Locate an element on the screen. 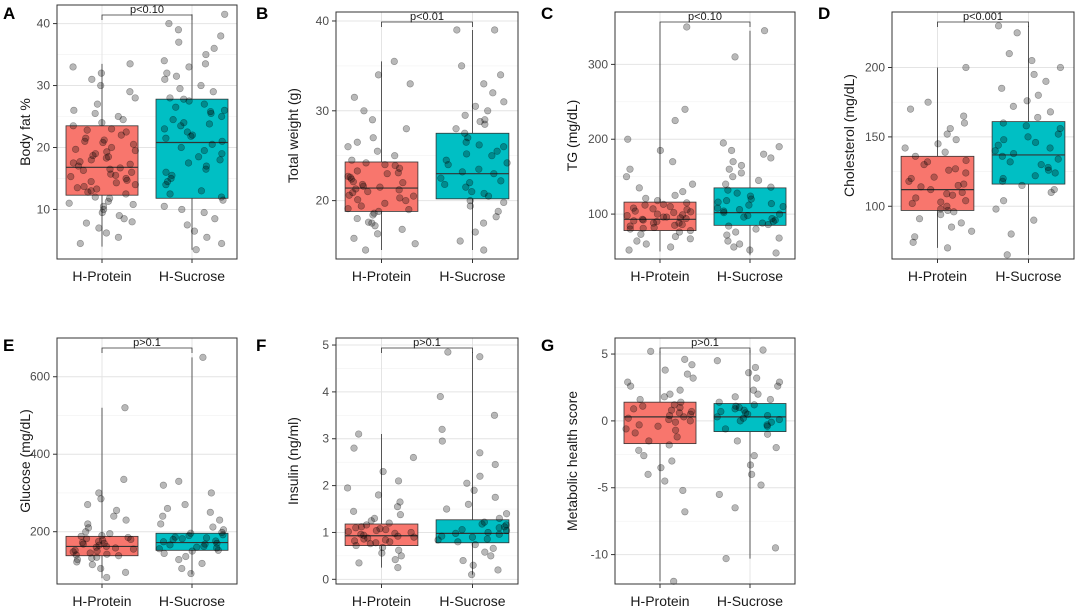 The image size is (1084, 607). y-tick-label: 100 is located at coordinates (598, 214).